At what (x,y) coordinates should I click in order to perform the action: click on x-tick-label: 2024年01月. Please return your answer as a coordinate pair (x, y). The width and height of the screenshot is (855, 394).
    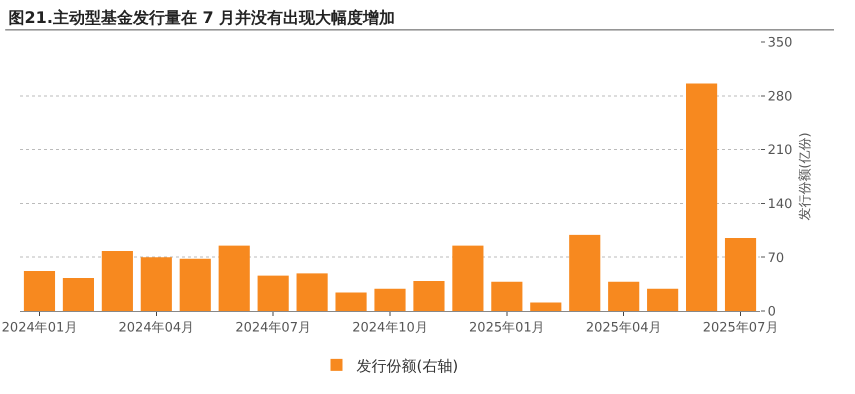
    Looking at the image, I should click on (40, 328).